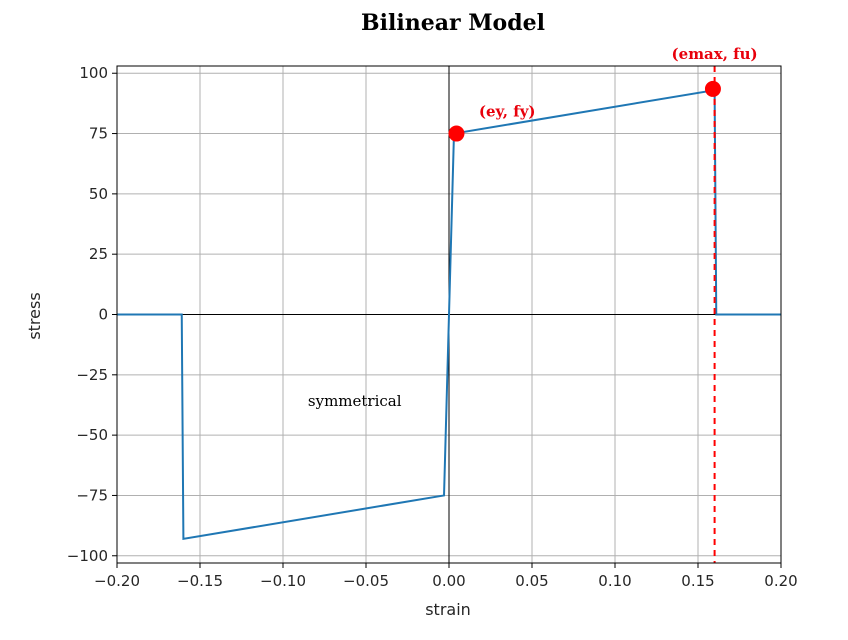  I want to click on x-tick-label-8: 0.20, so click(780, 581).